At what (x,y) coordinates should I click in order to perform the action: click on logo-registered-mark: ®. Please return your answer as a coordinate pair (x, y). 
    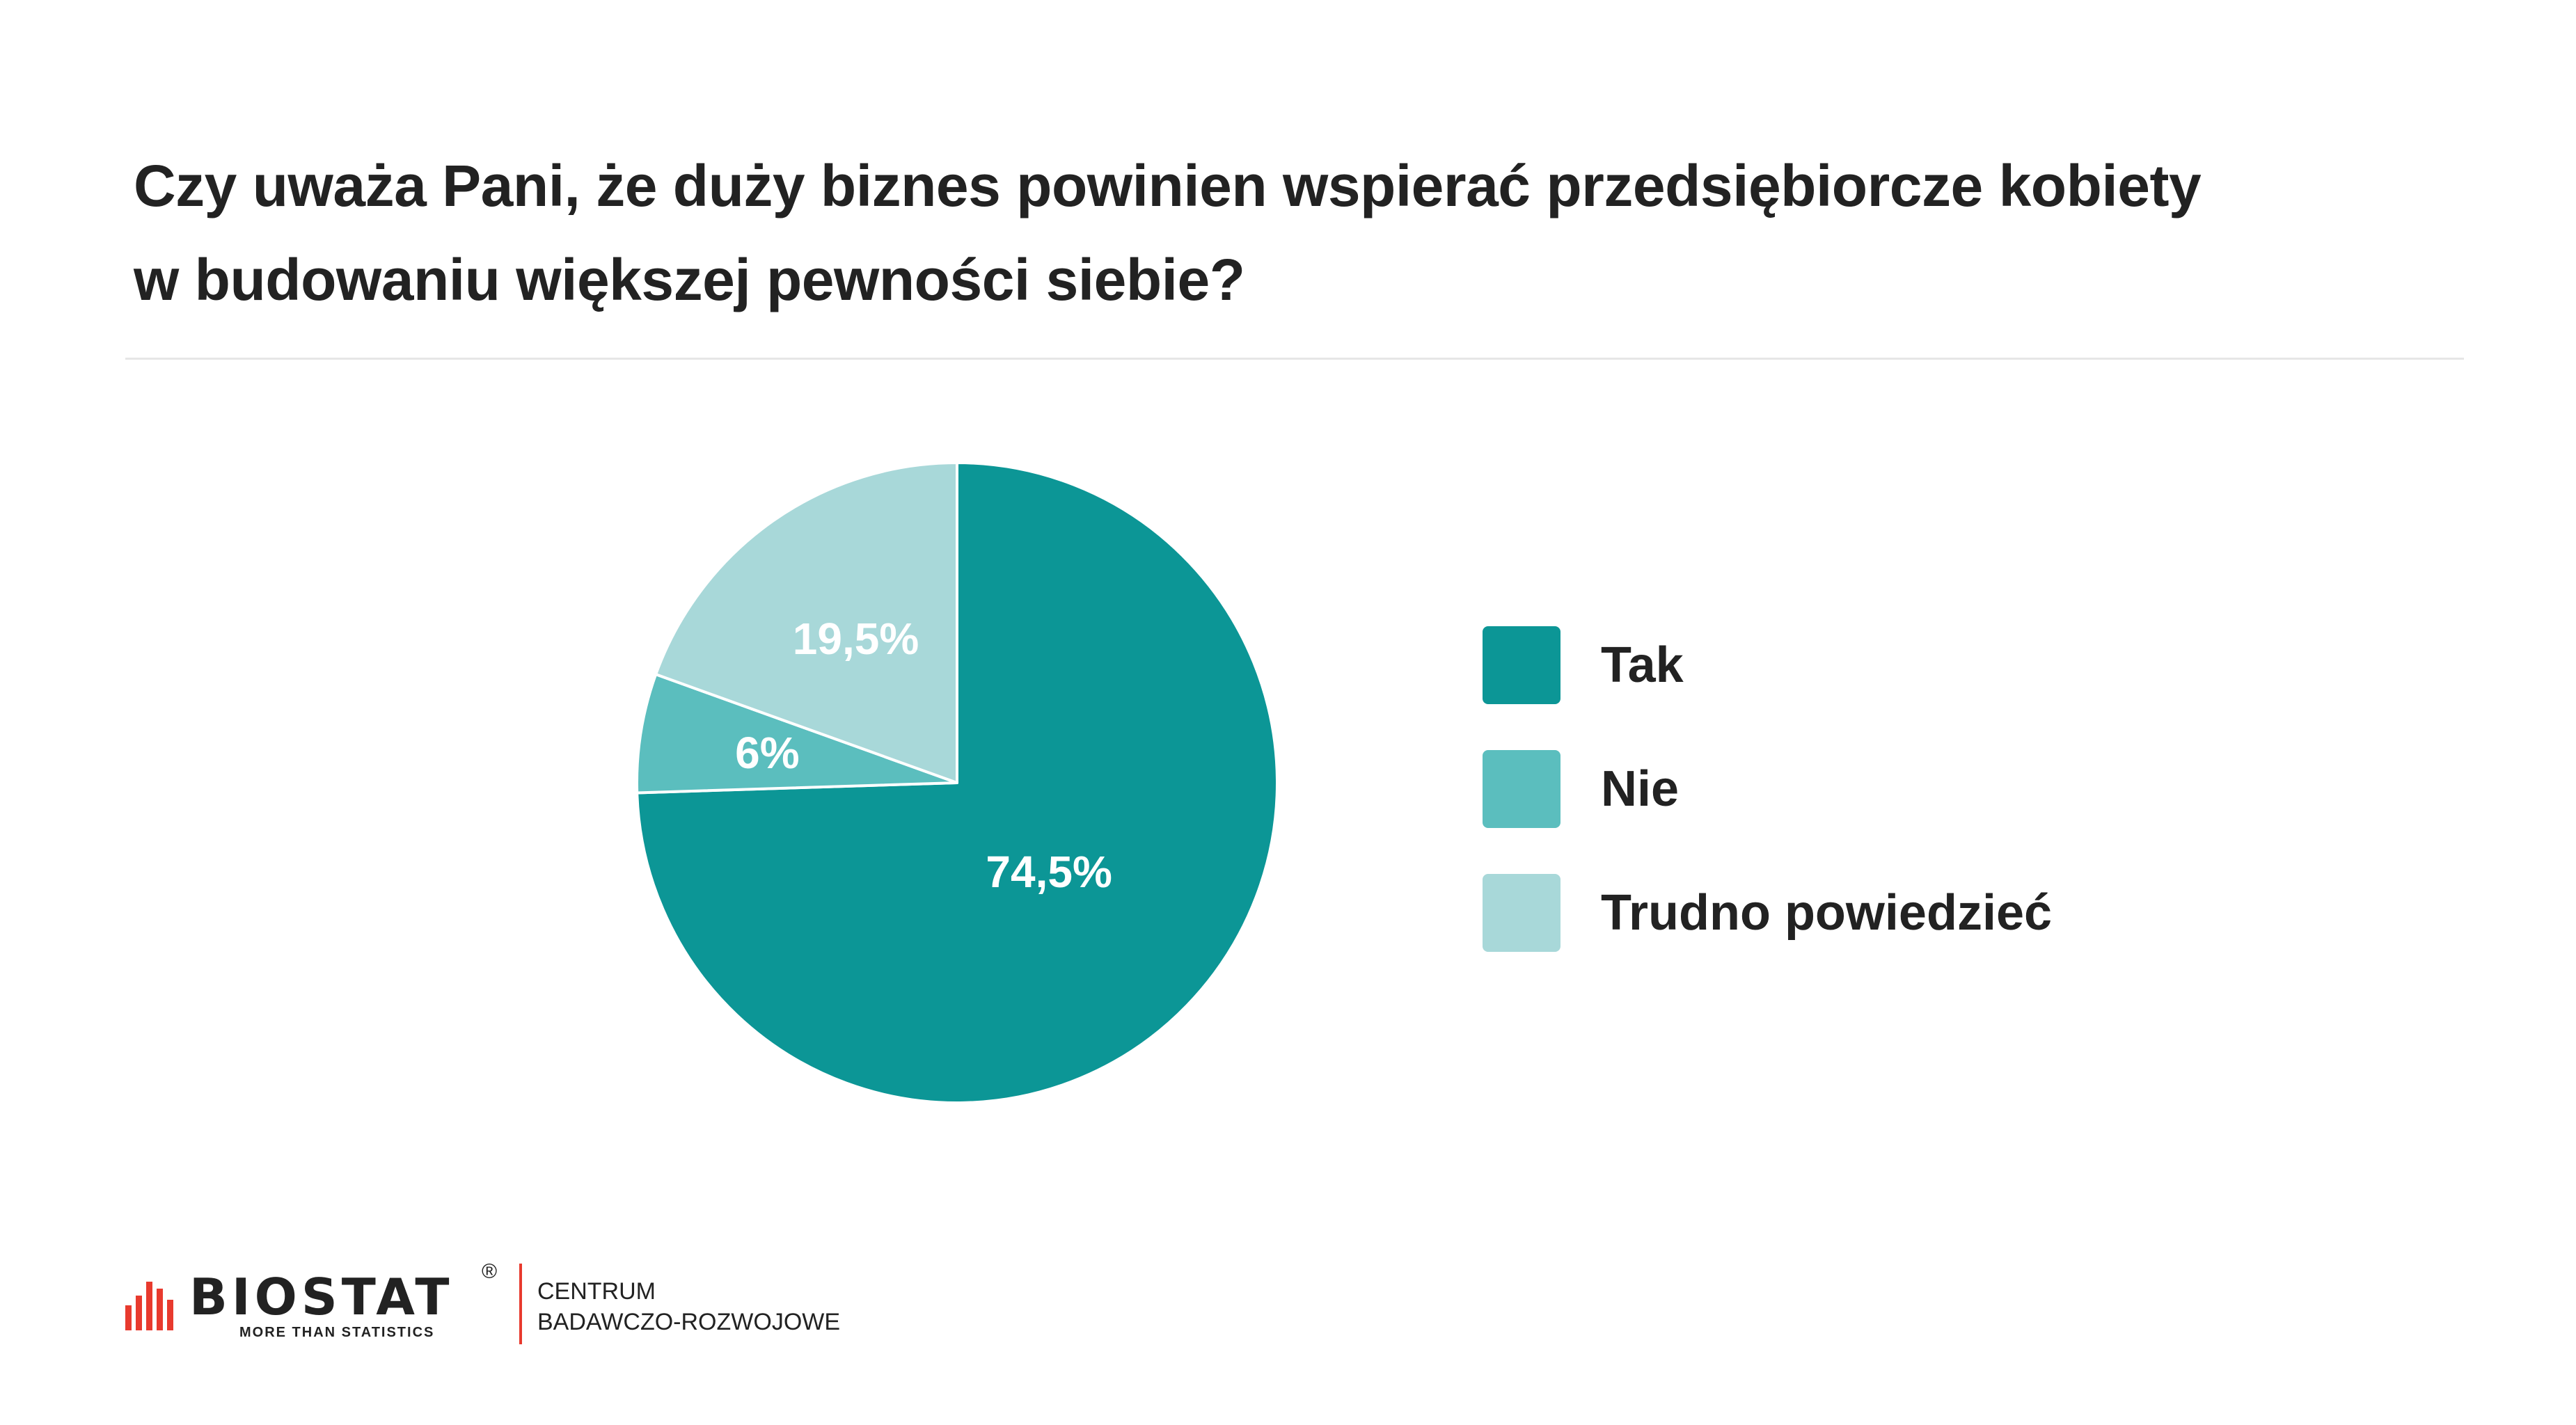
    Looking at the image, I should click on (490, 1271).